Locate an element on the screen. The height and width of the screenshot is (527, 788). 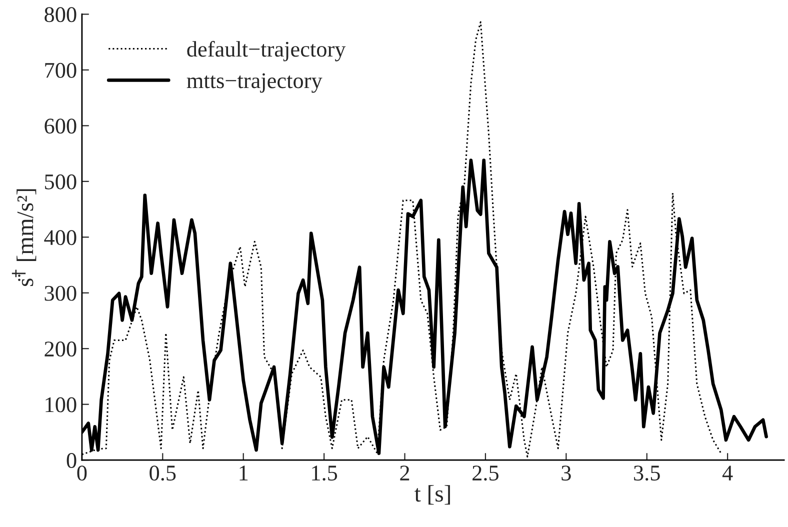
legend-label: default−trajectory is located at coordinates (266, 51).